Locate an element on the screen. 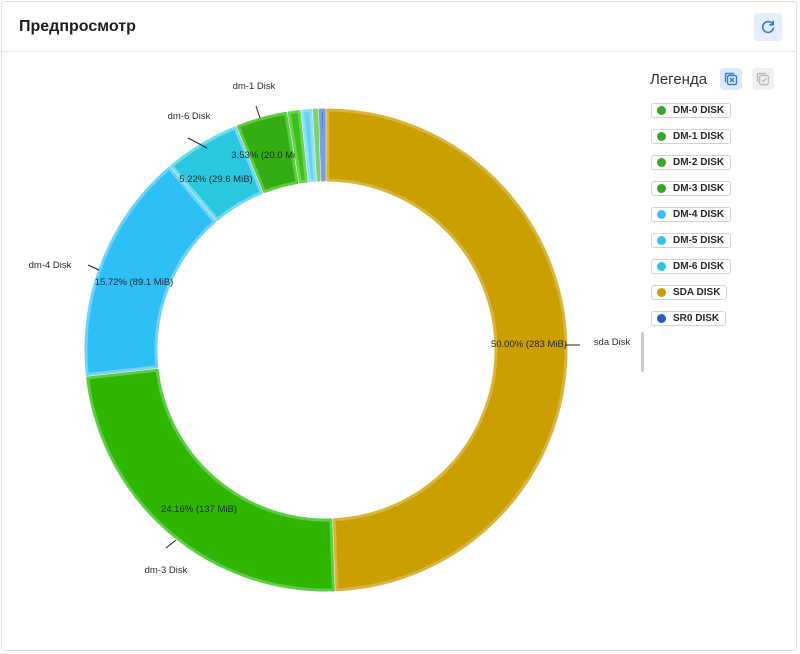  page-title: Предпросмотр is located at coordinates (77, 26).